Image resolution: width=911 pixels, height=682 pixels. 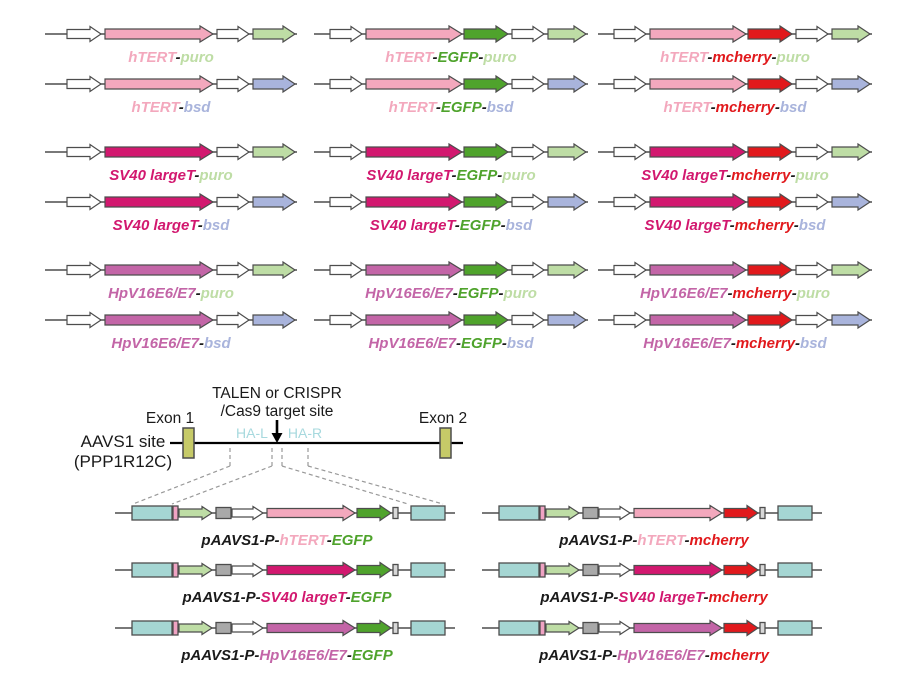 I want to click on construct-HpV16E6-E7-mcherry-bsd: HpV16E6/E7-mcherry-bsd, so click(x=735, y=331).